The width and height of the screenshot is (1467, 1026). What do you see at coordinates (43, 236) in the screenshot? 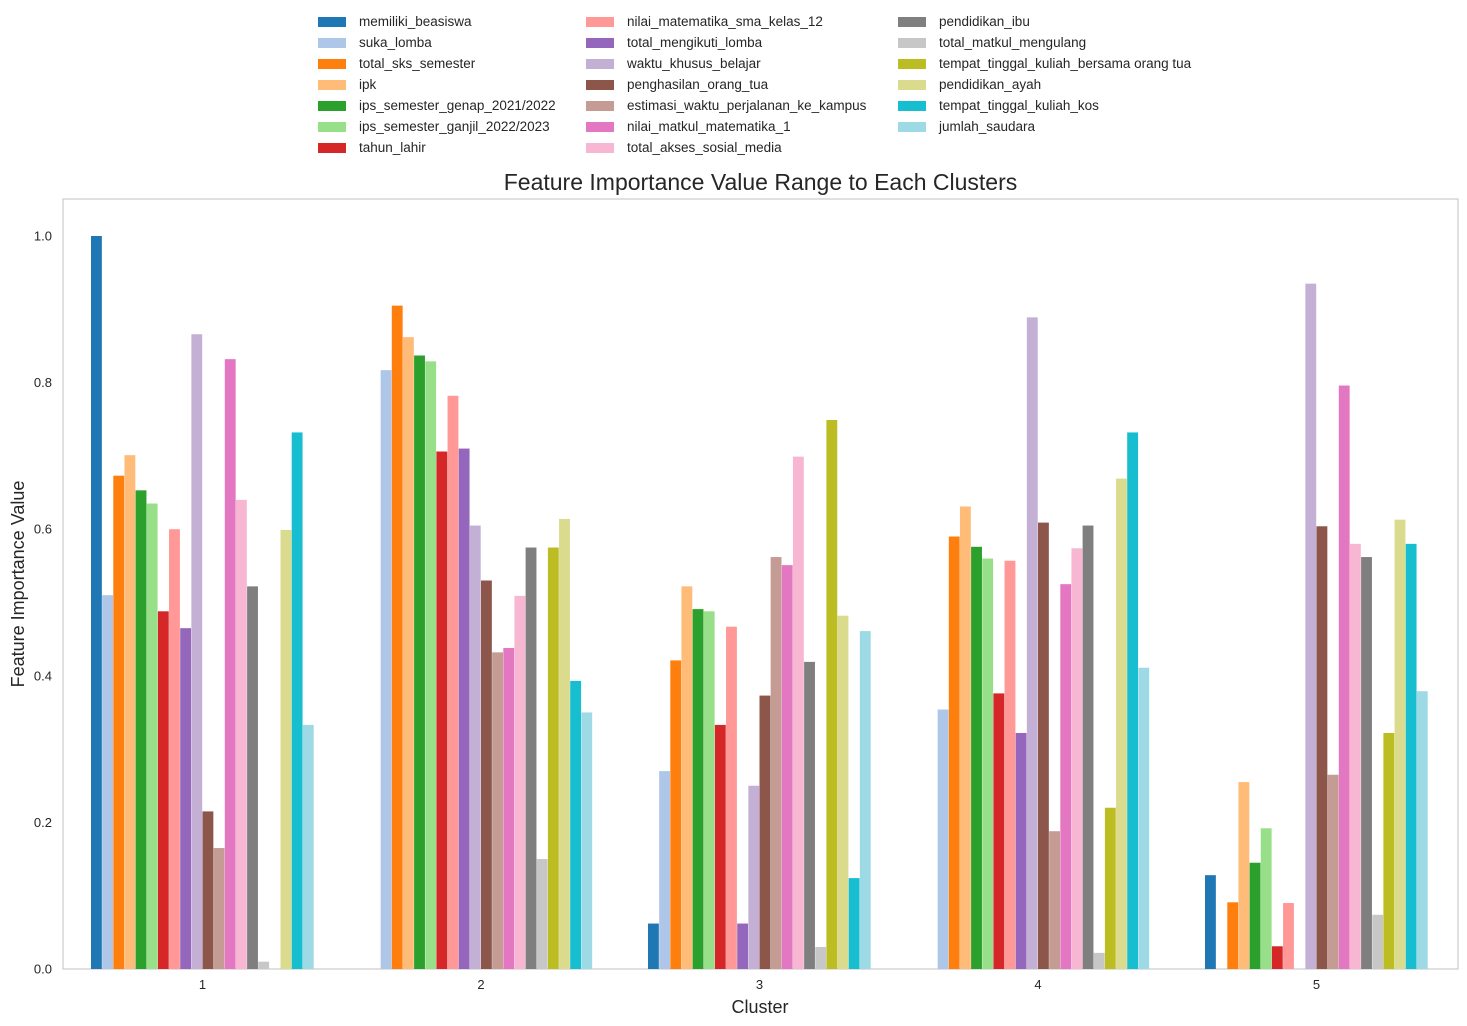
I see `y-tick-label: 1.0` at bounding box center [43, 236].